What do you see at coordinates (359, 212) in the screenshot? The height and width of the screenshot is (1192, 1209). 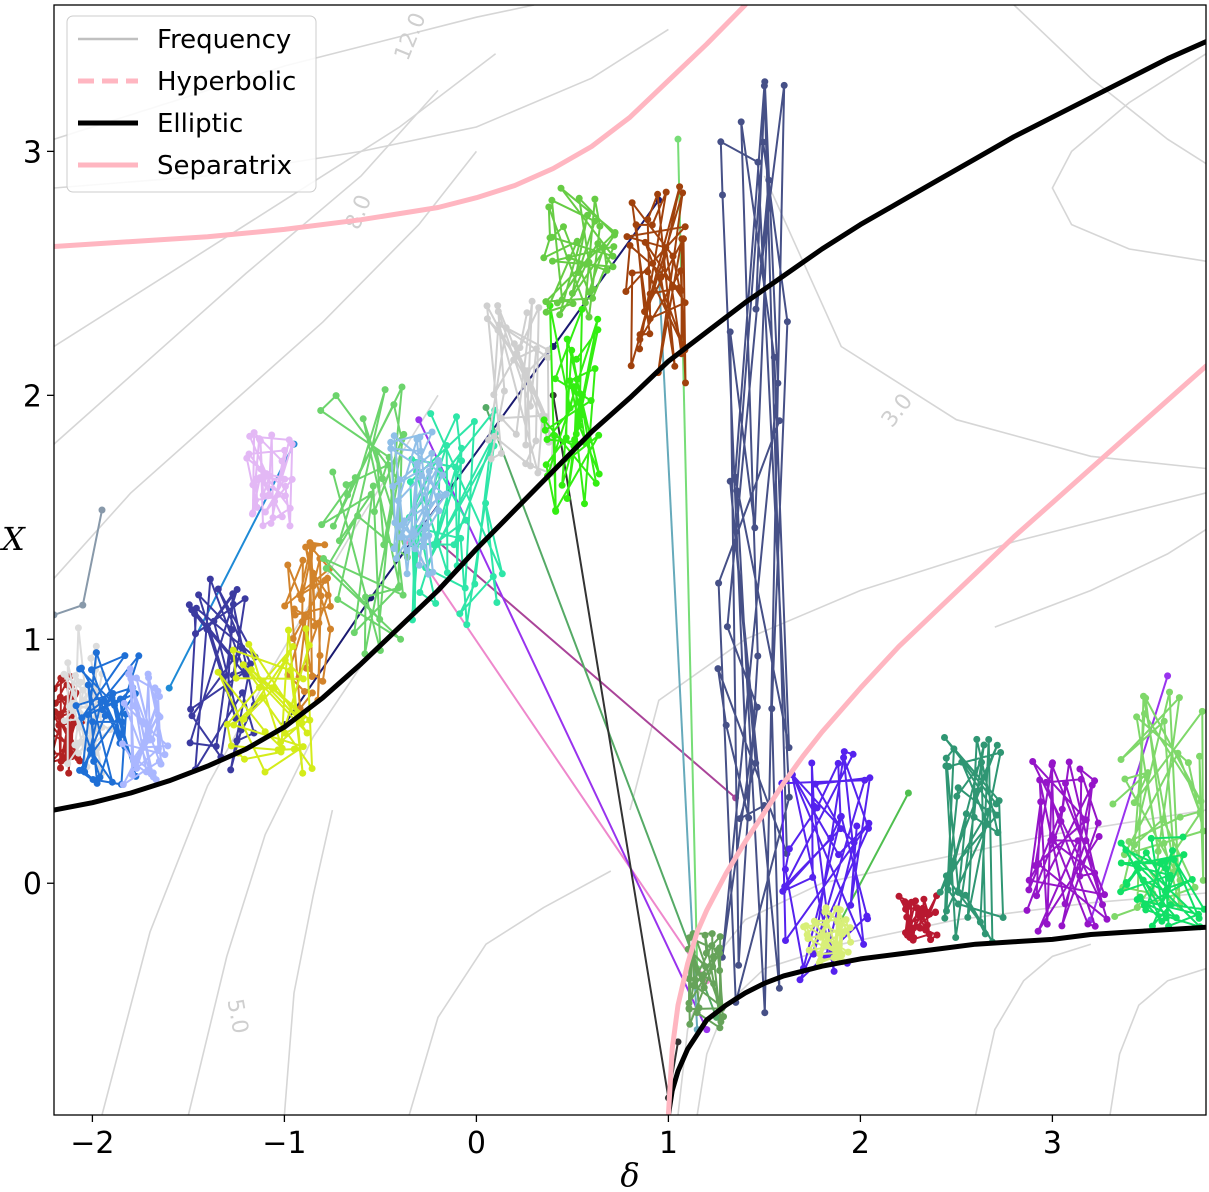 I see `contour-label-1: 8.0` at bounding box center [359, 212].